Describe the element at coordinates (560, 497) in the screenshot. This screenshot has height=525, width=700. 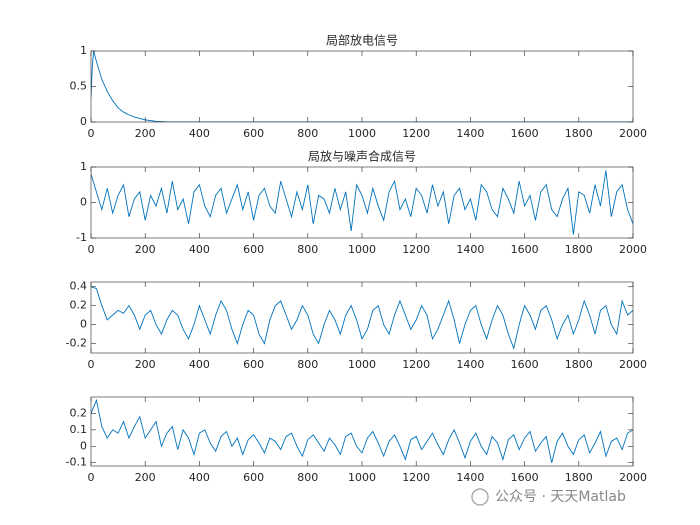
I see `watermark: 公众号 · 天天Matlab` at that location.